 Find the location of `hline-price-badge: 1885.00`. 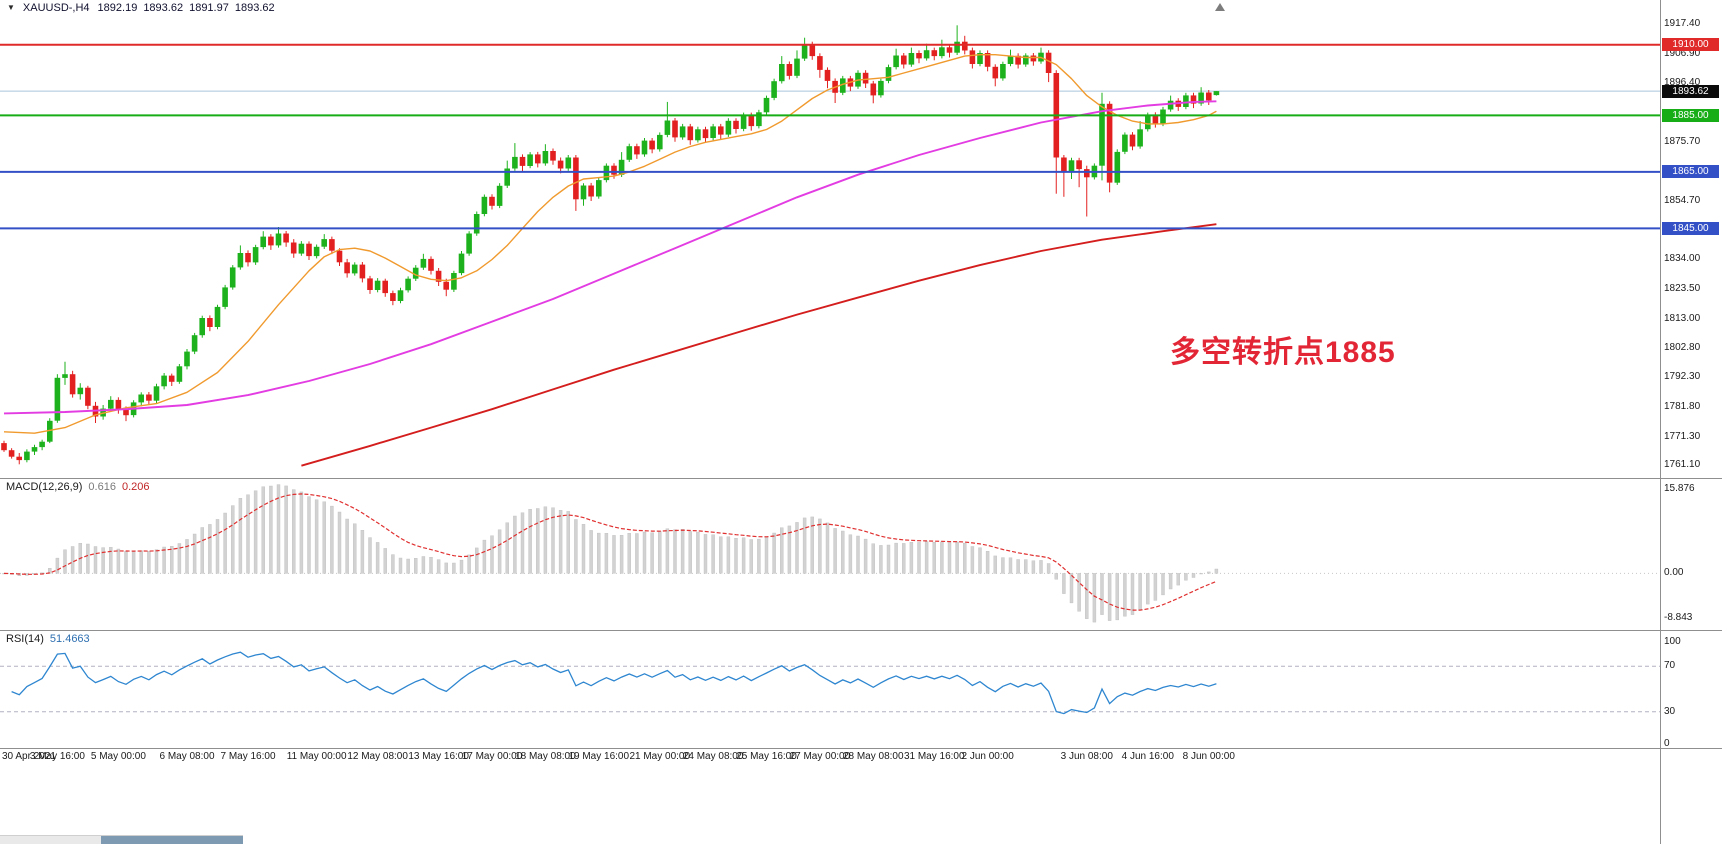

hline-price-badge: 1885.00 is located at coordinates (1690, 115).